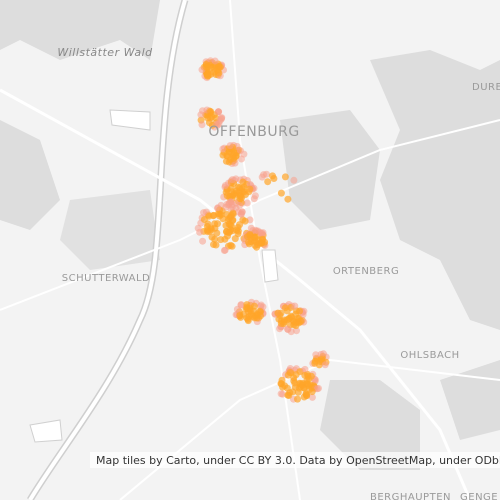 The image size is (500, 500). I want to click on attribution-background, so click(295, 460).